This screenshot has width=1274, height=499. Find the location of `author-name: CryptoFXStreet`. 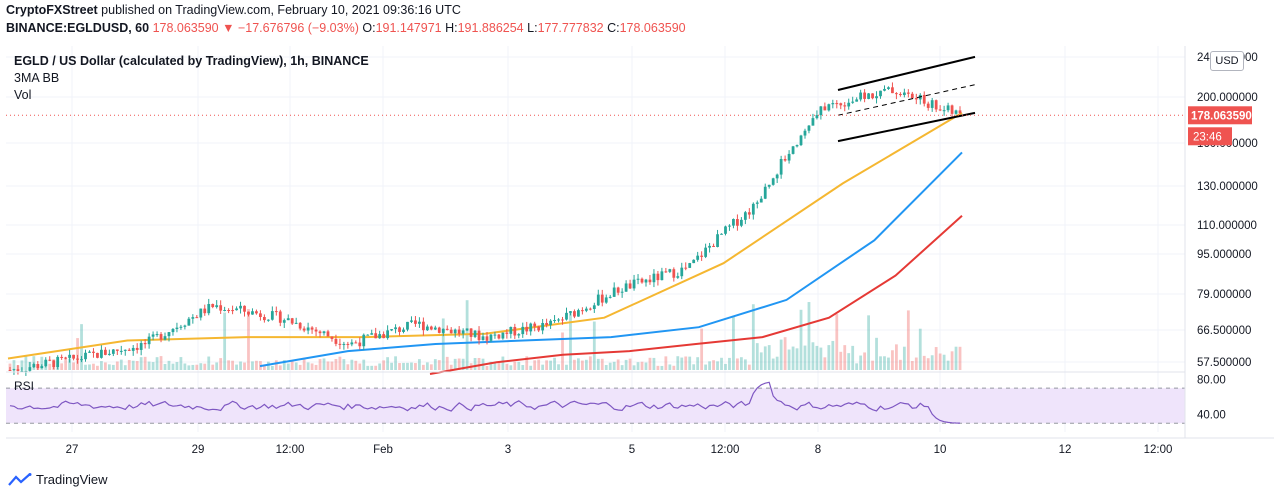

author-name: CryptoFXStreet is located at coordinates (52, 10).